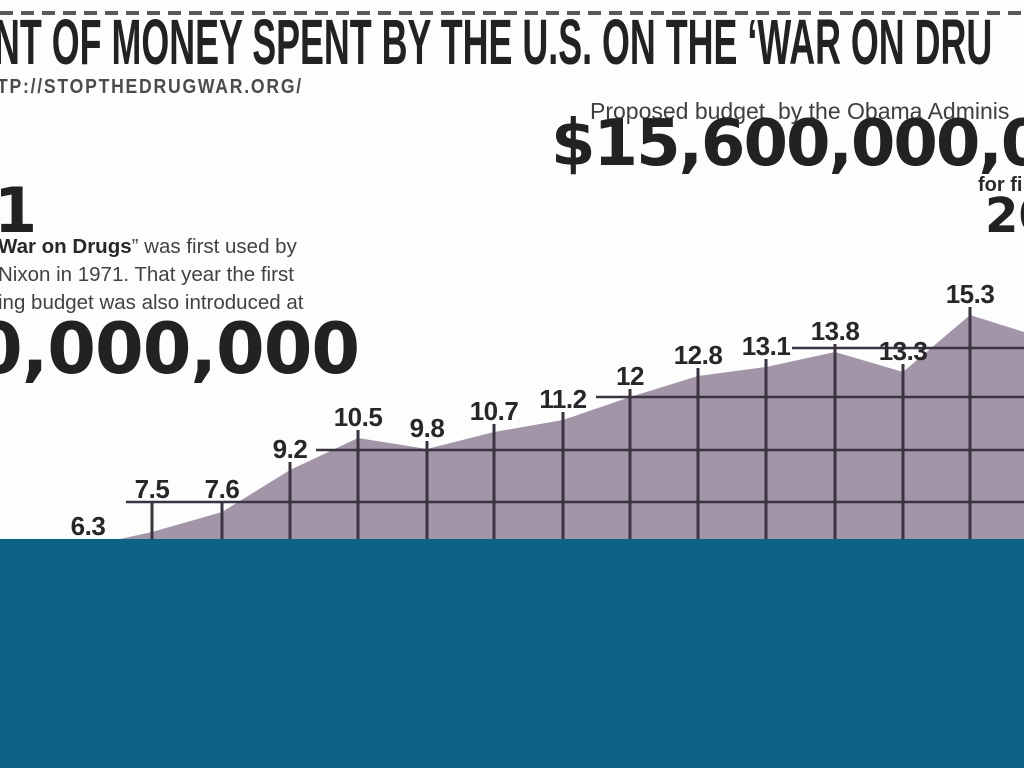  What do you see at coordinates (147, 274) in the screenshot?
I see `origin-note-line2: Nixon in 1971. That year the first` at bounding box center [147, 274].